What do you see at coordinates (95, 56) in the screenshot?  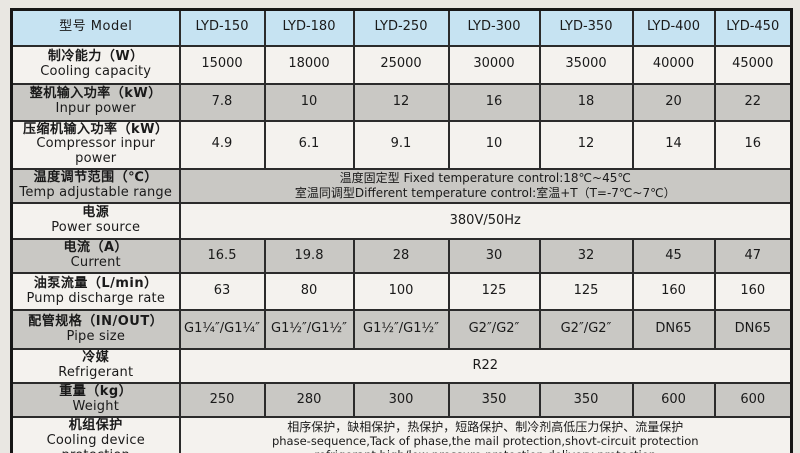 I see `row-label-zh: 制冷能力（W）` at bounding box center [95, 56].